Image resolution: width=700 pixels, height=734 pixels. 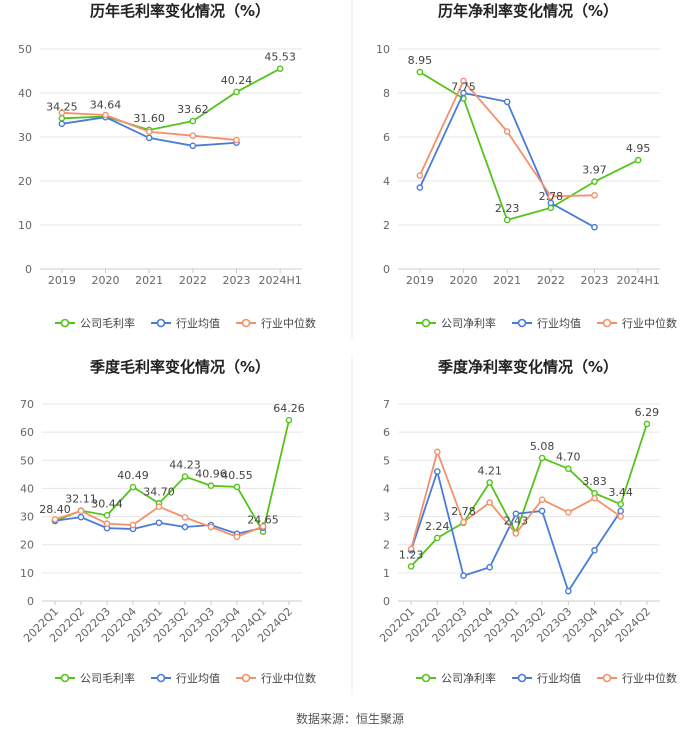 I want to click on data-label: 31.60, so click(x=149, y=118).